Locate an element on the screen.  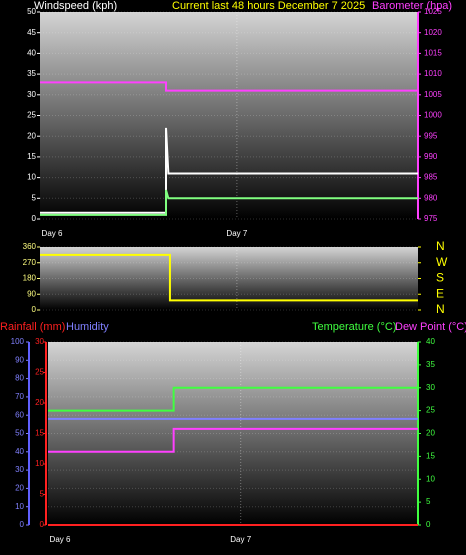
y-tick-label: 360 is located at coordinates (30, 246).